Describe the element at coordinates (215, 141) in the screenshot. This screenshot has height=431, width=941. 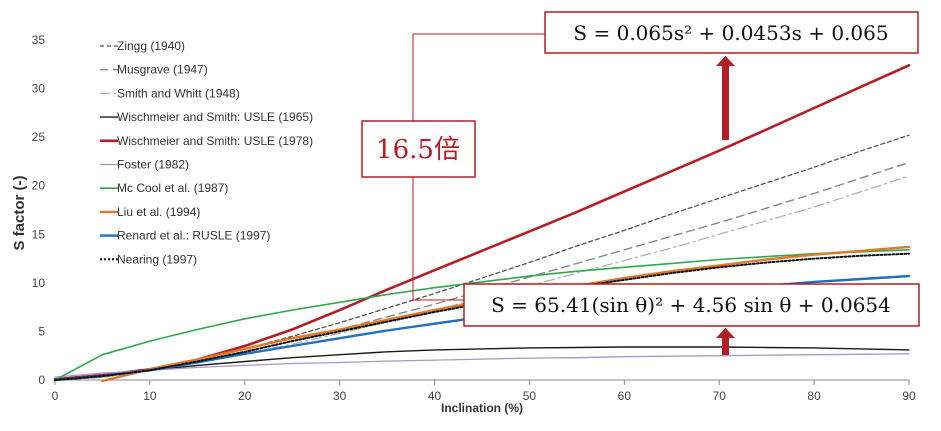
I see `legend-label: Wischmeier and Smith: USLE (1978)` at that location.